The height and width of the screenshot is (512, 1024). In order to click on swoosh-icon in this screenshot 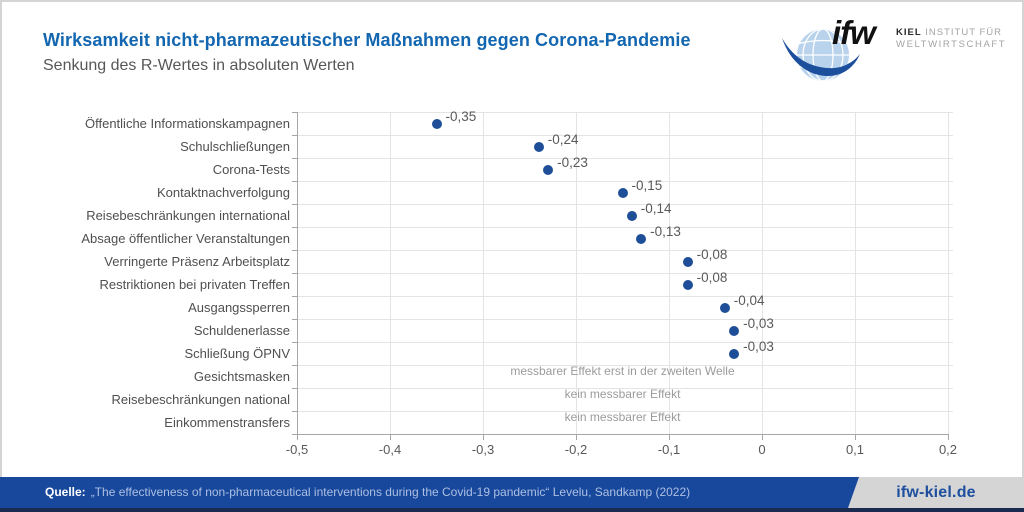, I will do `click(821, 57)`.